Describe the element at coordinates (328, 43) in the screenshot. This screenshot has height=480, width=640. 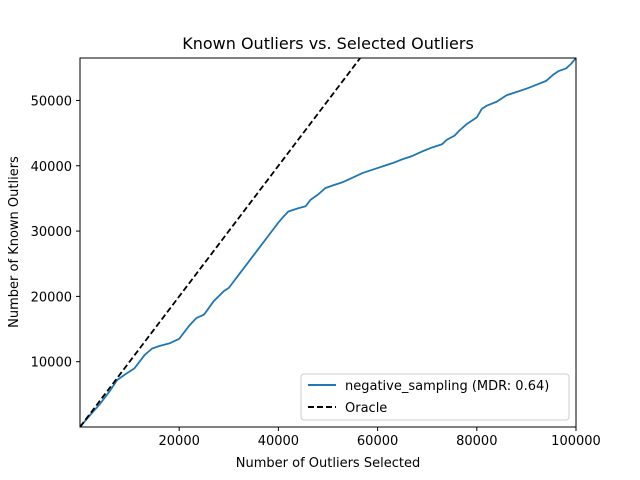
I see `chart-title: Known Outliers vs. Selected Outliers` at that location.